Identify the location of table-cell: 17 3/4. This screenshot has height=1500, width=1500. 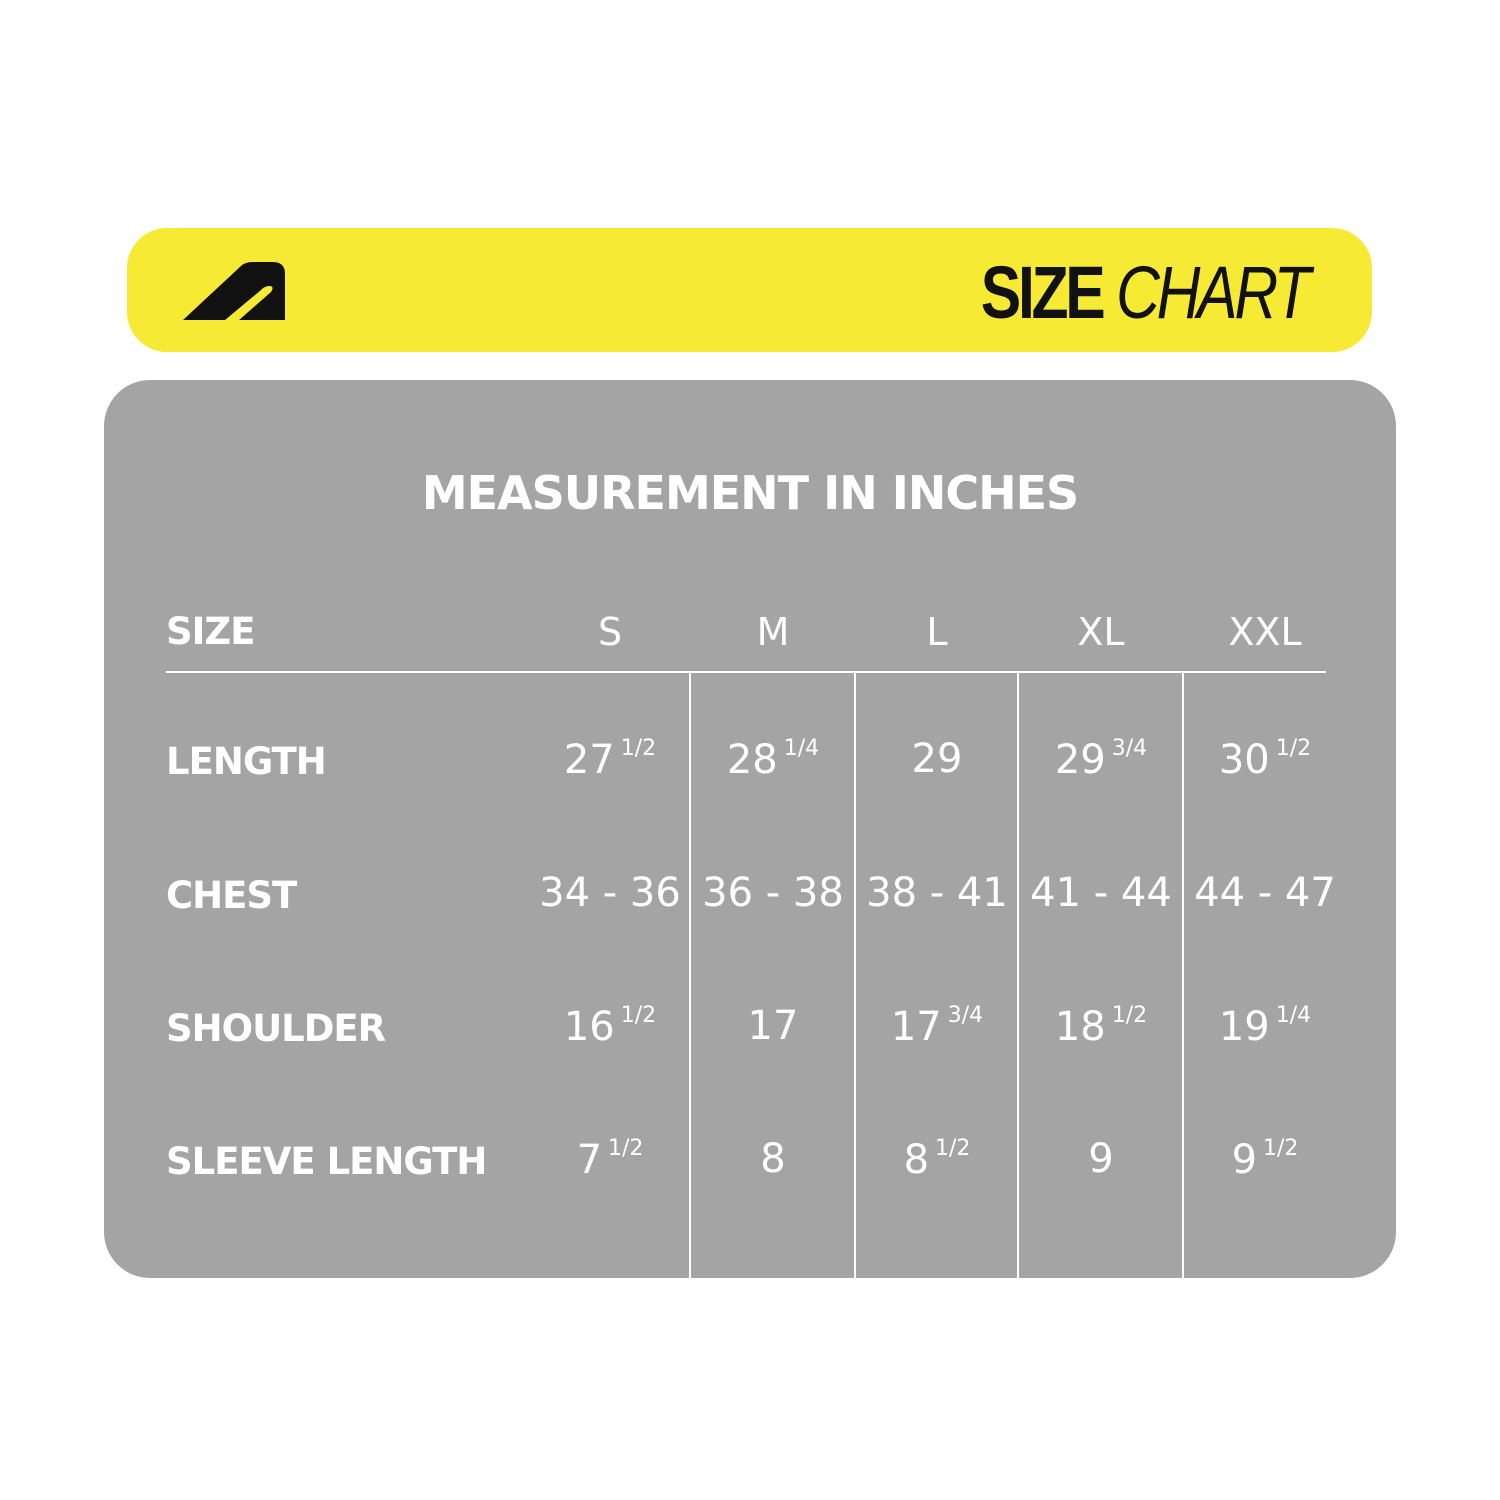
(937, 1026).